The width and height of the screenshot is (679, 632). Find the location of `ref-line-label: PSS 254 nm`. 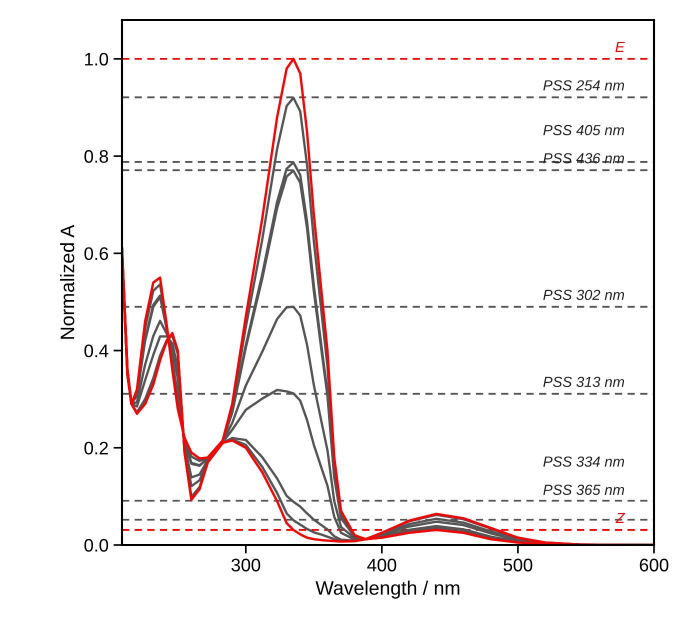

ref-line-label: PSS 254 nm is located at coordinates (583, 85).